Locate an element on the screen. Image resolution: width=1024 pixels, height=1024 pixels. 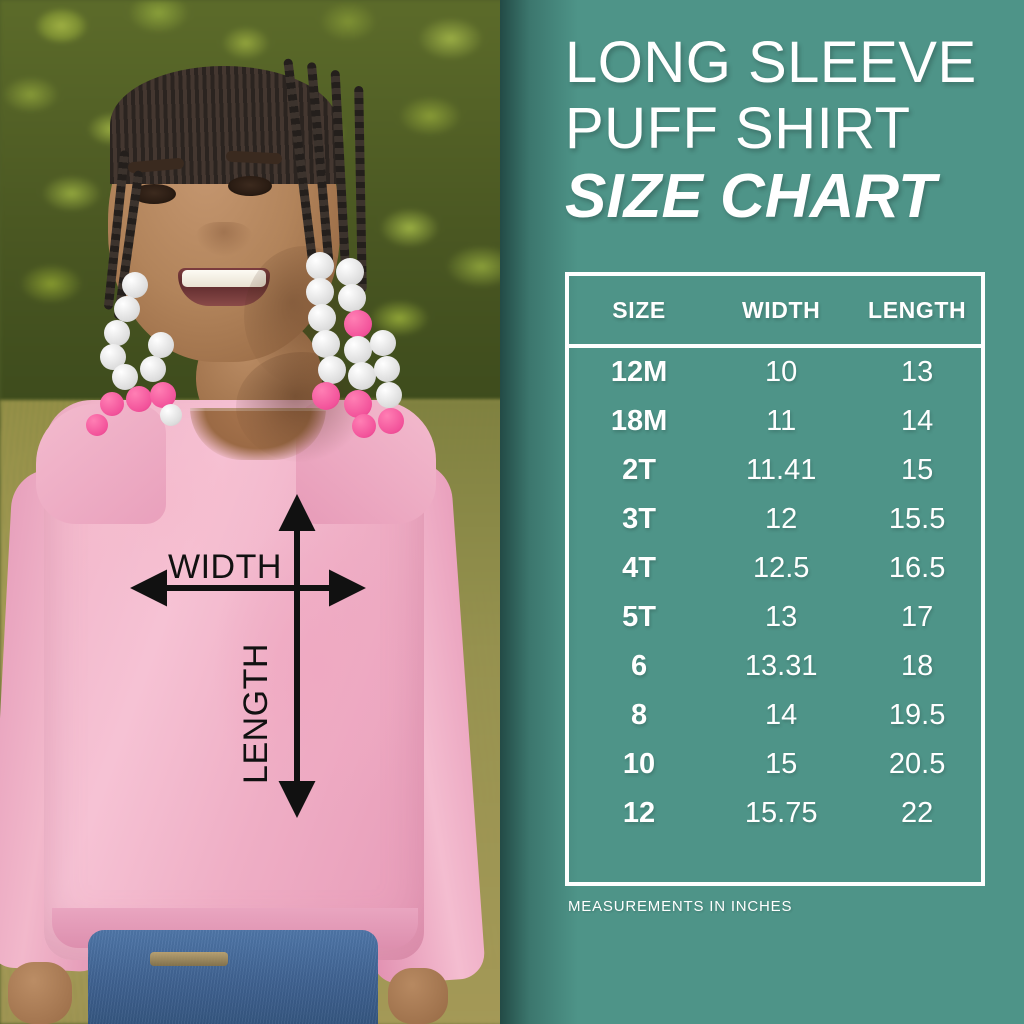
cell-size: 5T is located at coordinates (639, 617).